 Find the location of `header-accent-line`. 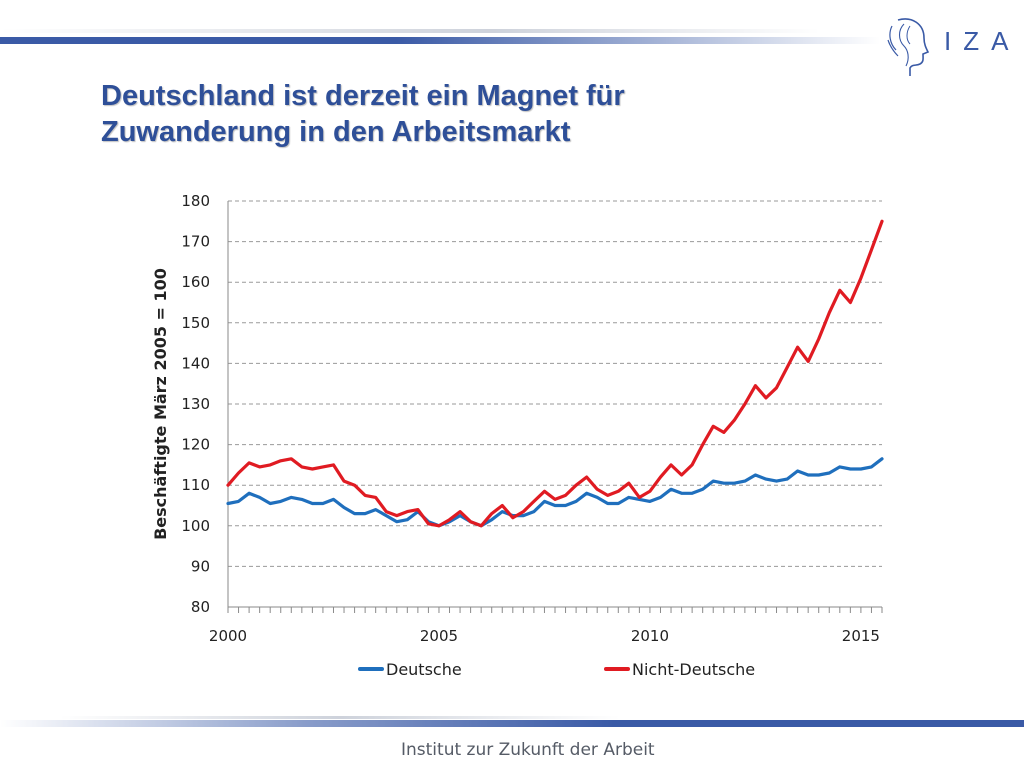

header-accent-line is located at coordinates (410, 31).